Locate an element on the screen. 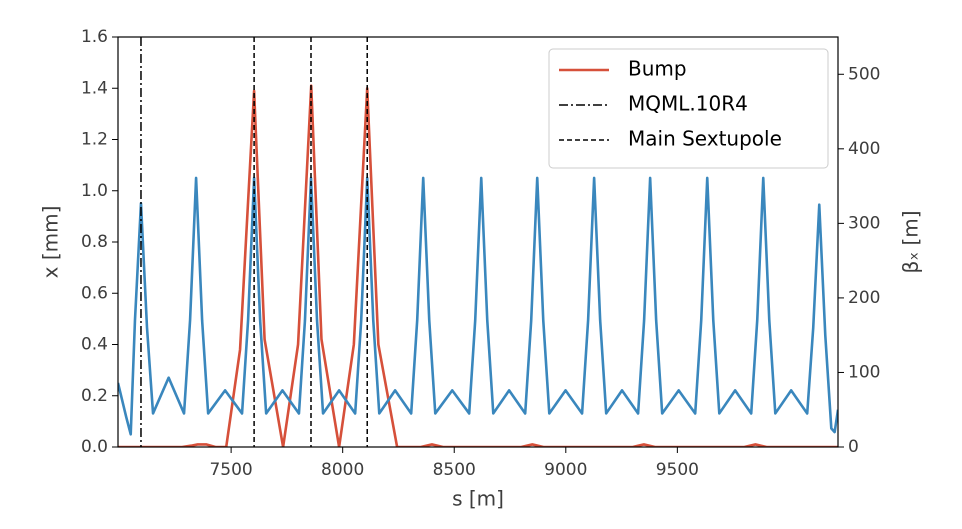 The height and width of the screenshot is (529, 962). y2-tick-label: 0 is located at coordinates (853, 447).